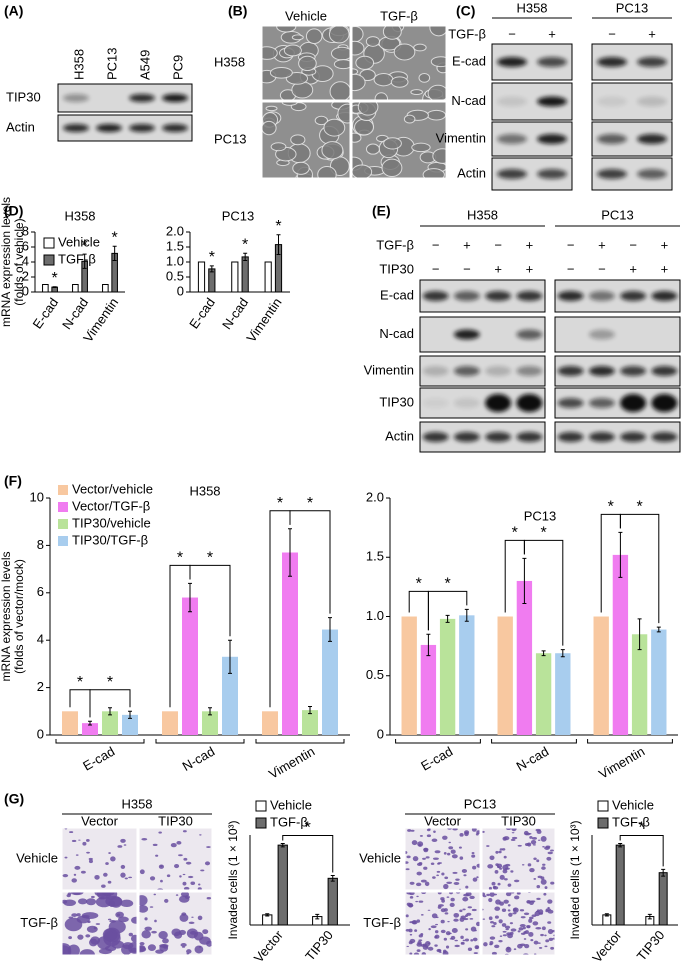 This screenshot has height=962, width=681. I want to click on row-label: E-cad, so click(469, 60).